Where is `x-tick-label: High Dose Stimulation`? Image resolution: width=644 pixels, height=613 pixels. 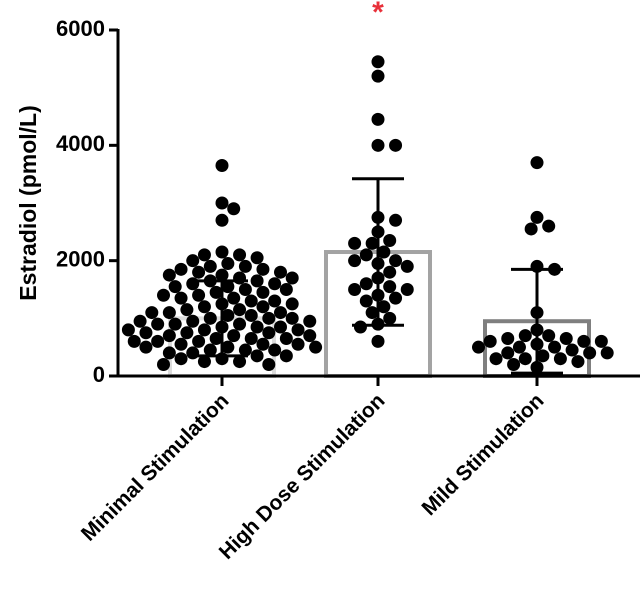
x-tick-label: High Dose Stimulation is located at coordinates (302, 476).